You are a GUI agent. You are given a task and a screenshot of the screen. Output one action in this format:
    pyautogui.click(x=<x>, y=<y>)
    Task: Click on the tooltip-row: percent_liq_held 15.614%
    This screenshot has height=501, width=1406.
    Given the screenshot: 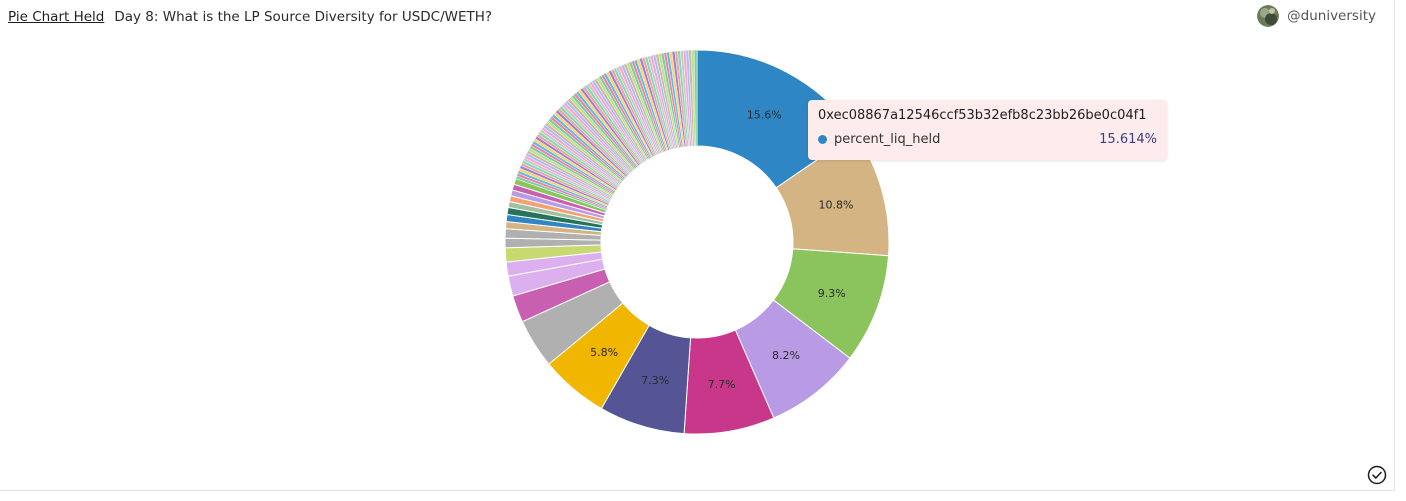 What is the action you would take?
    pyautogui.click(x=987, y=139)
    